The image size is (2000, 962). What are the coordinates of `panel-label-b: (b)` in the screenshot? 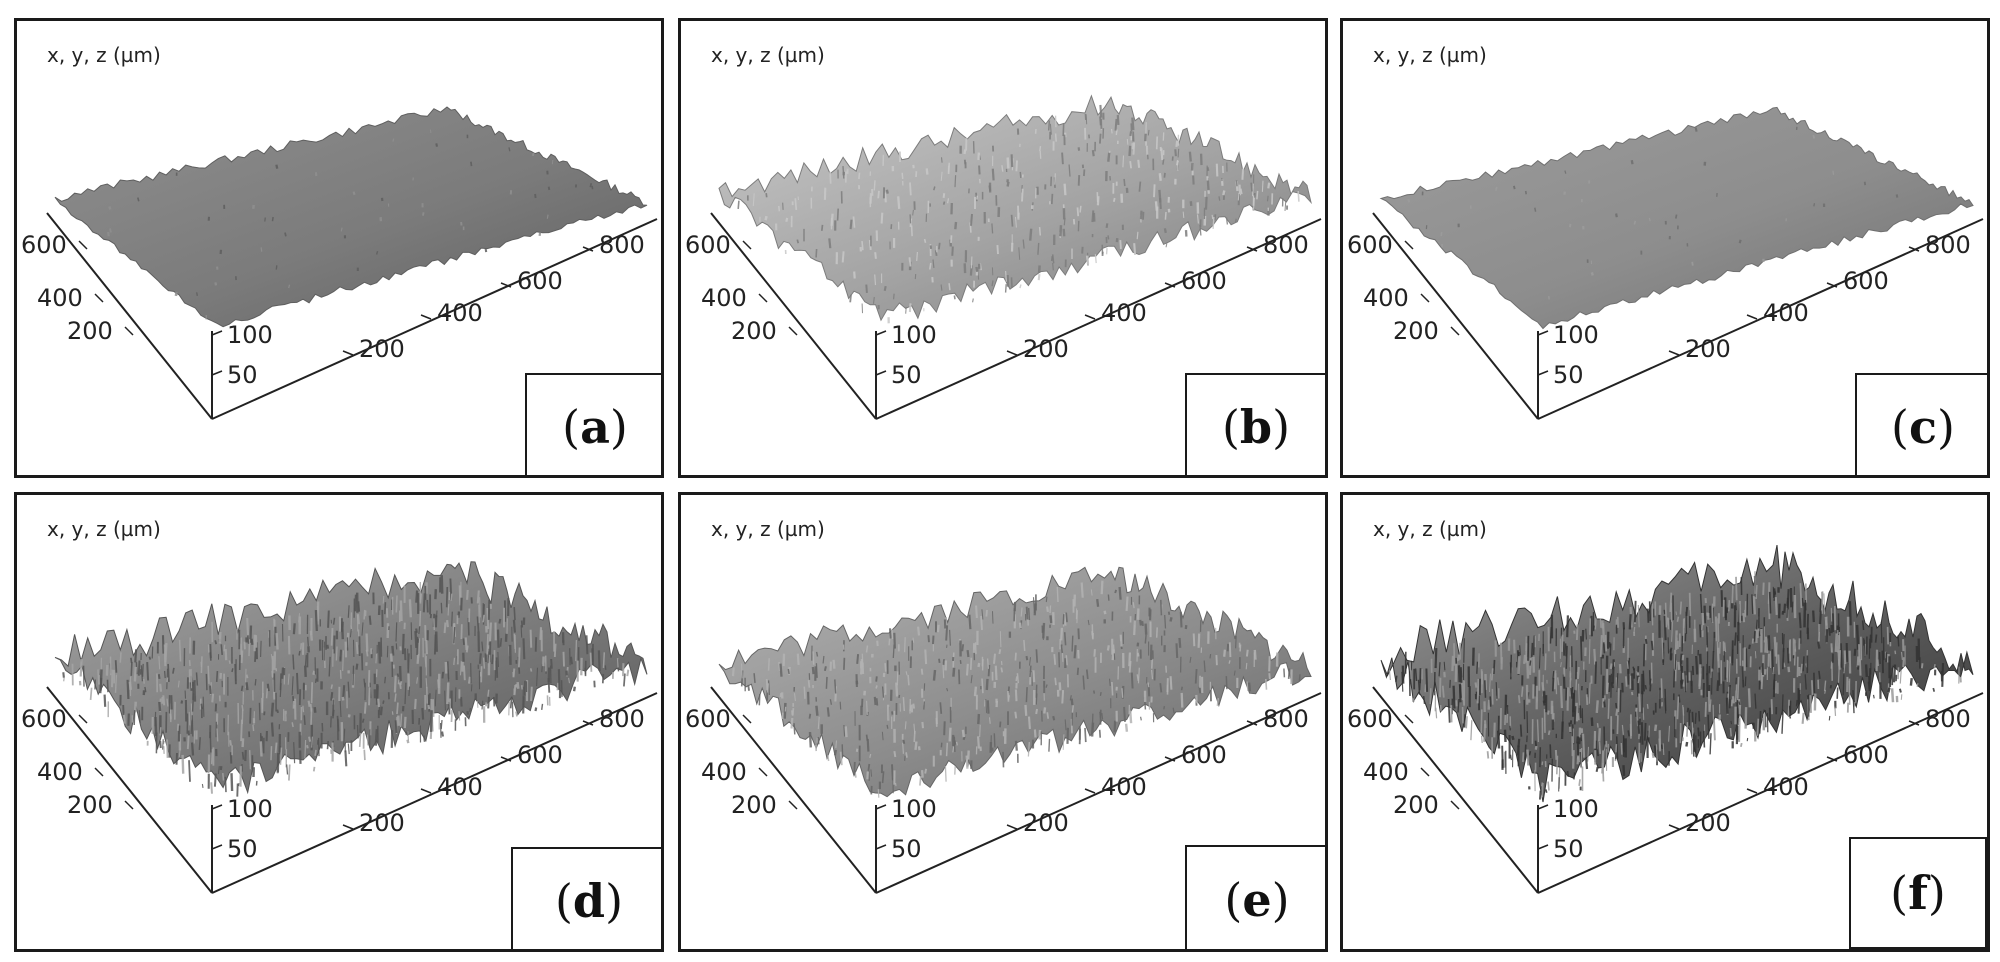 It's located at (1255, 424).